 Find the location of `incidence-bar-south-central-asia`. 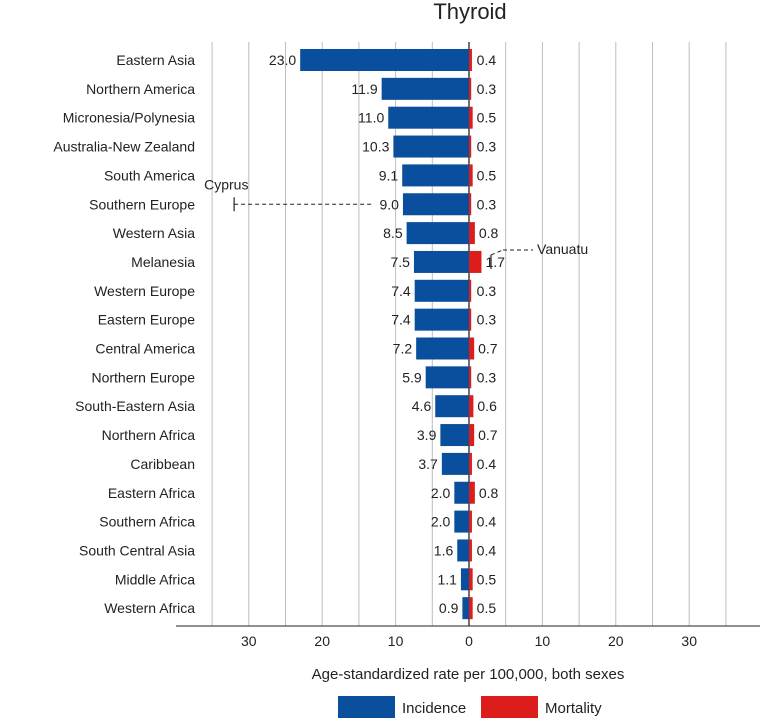

incidence-bar-south-central-asia is located at coordinates (463, 550).